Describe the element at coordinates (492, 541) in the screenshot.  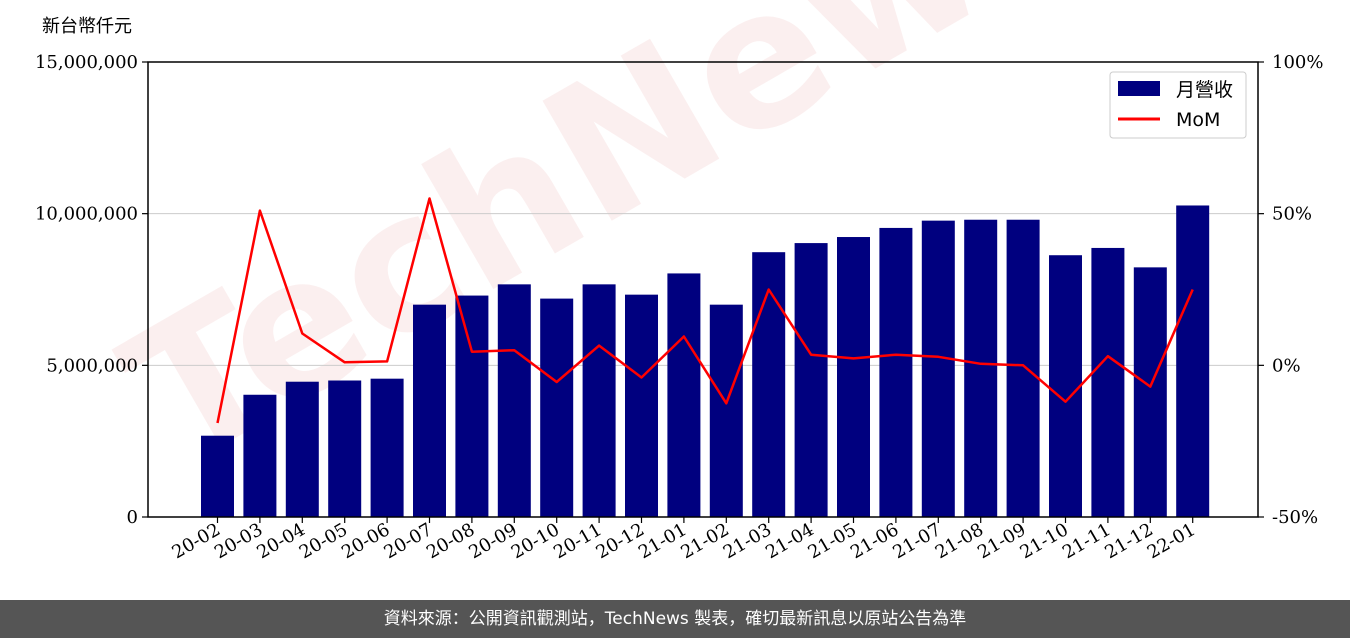
I see `x-tick-label: 20-09` at that location.